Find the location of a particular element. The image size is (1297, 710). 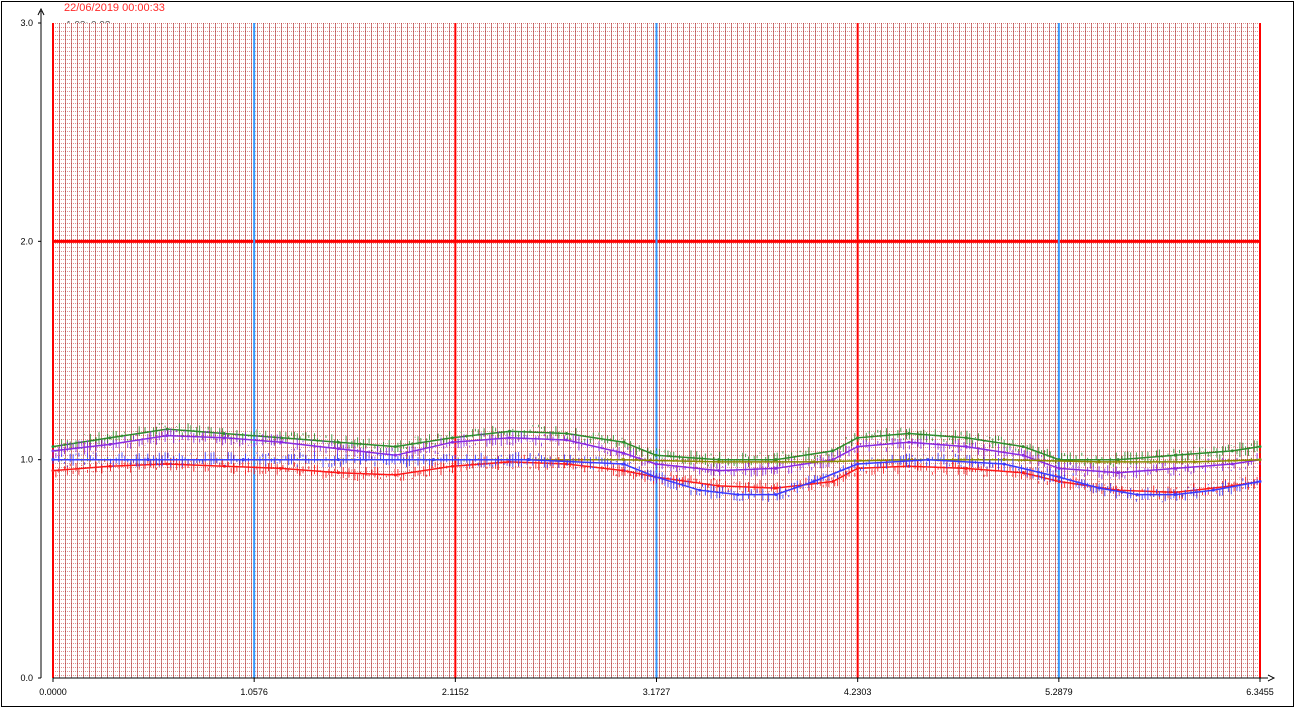

timestamp-label: 22/06/2019 00:00:33 is located at coordinates (114, 8).